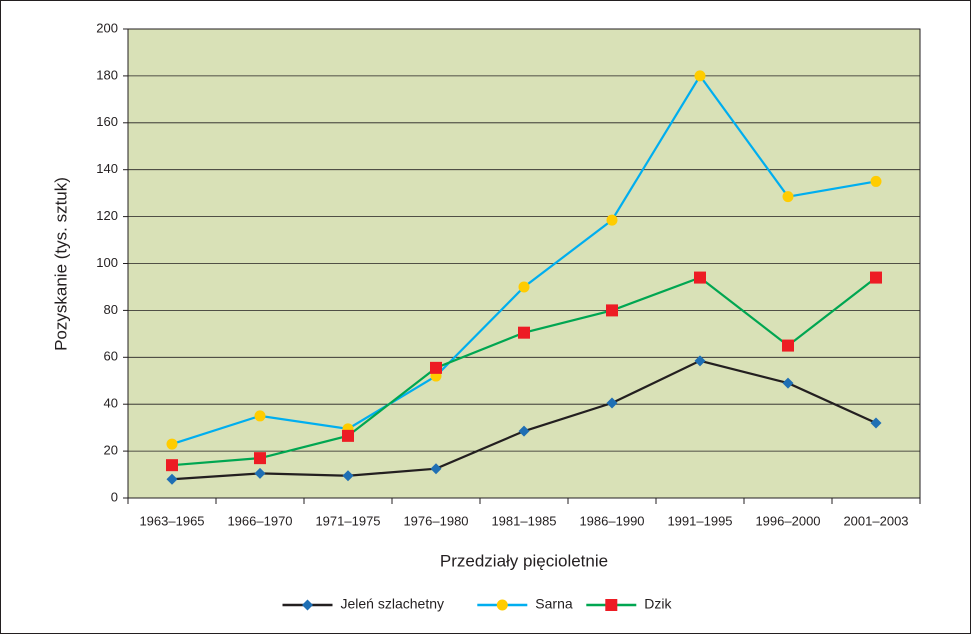 The width and height of the screenshot is (971, 639). I want to click on x-axis-label: Przedziały pięcioletnie, so click(524, 560).